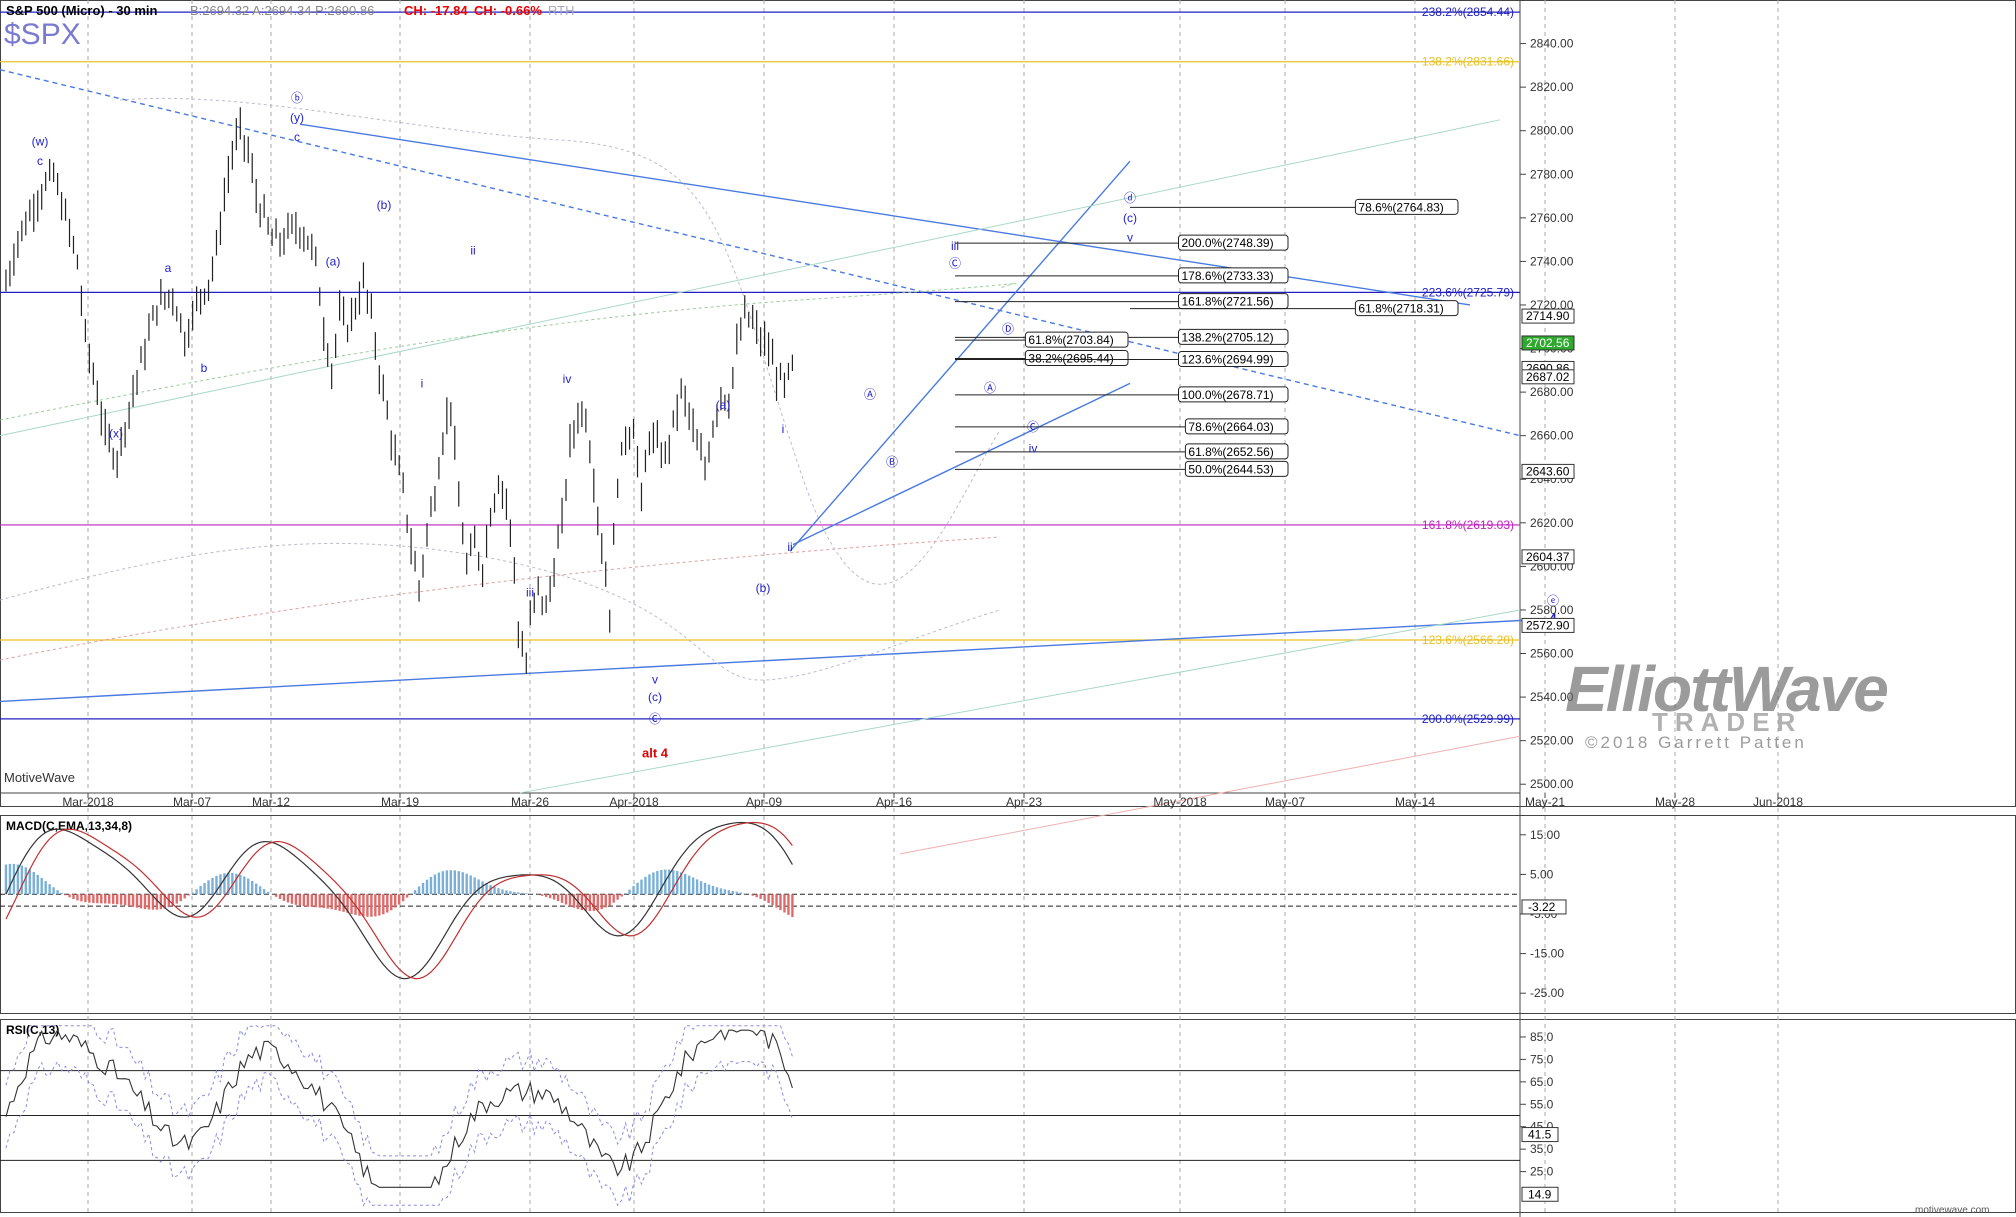  Describe the element at coordinates (1675, 802) in the screenshot. I see `x-tick-label: May-28` at that location.